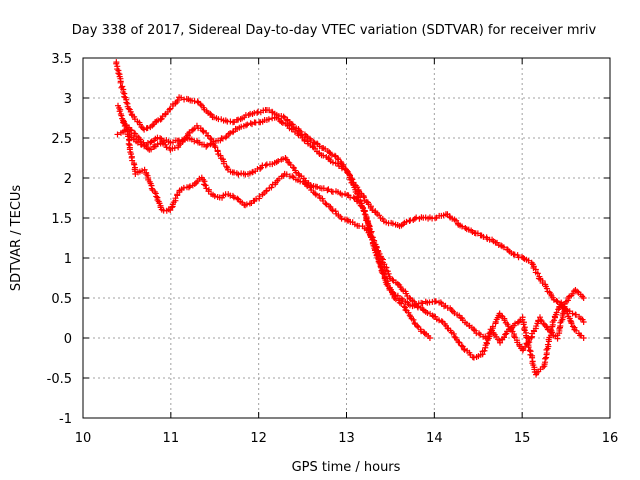 The image size is (640, 480). I want to click on x-tick-label: 11, so click(171, 438).